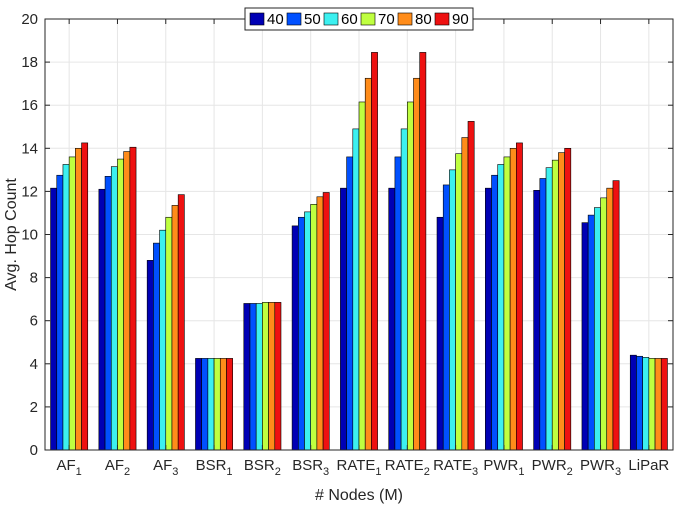  What do you see at coordinates (407, 467) in the screenshot?
I see `x-tick-label: RATE2` at bounding box center [407, 467].